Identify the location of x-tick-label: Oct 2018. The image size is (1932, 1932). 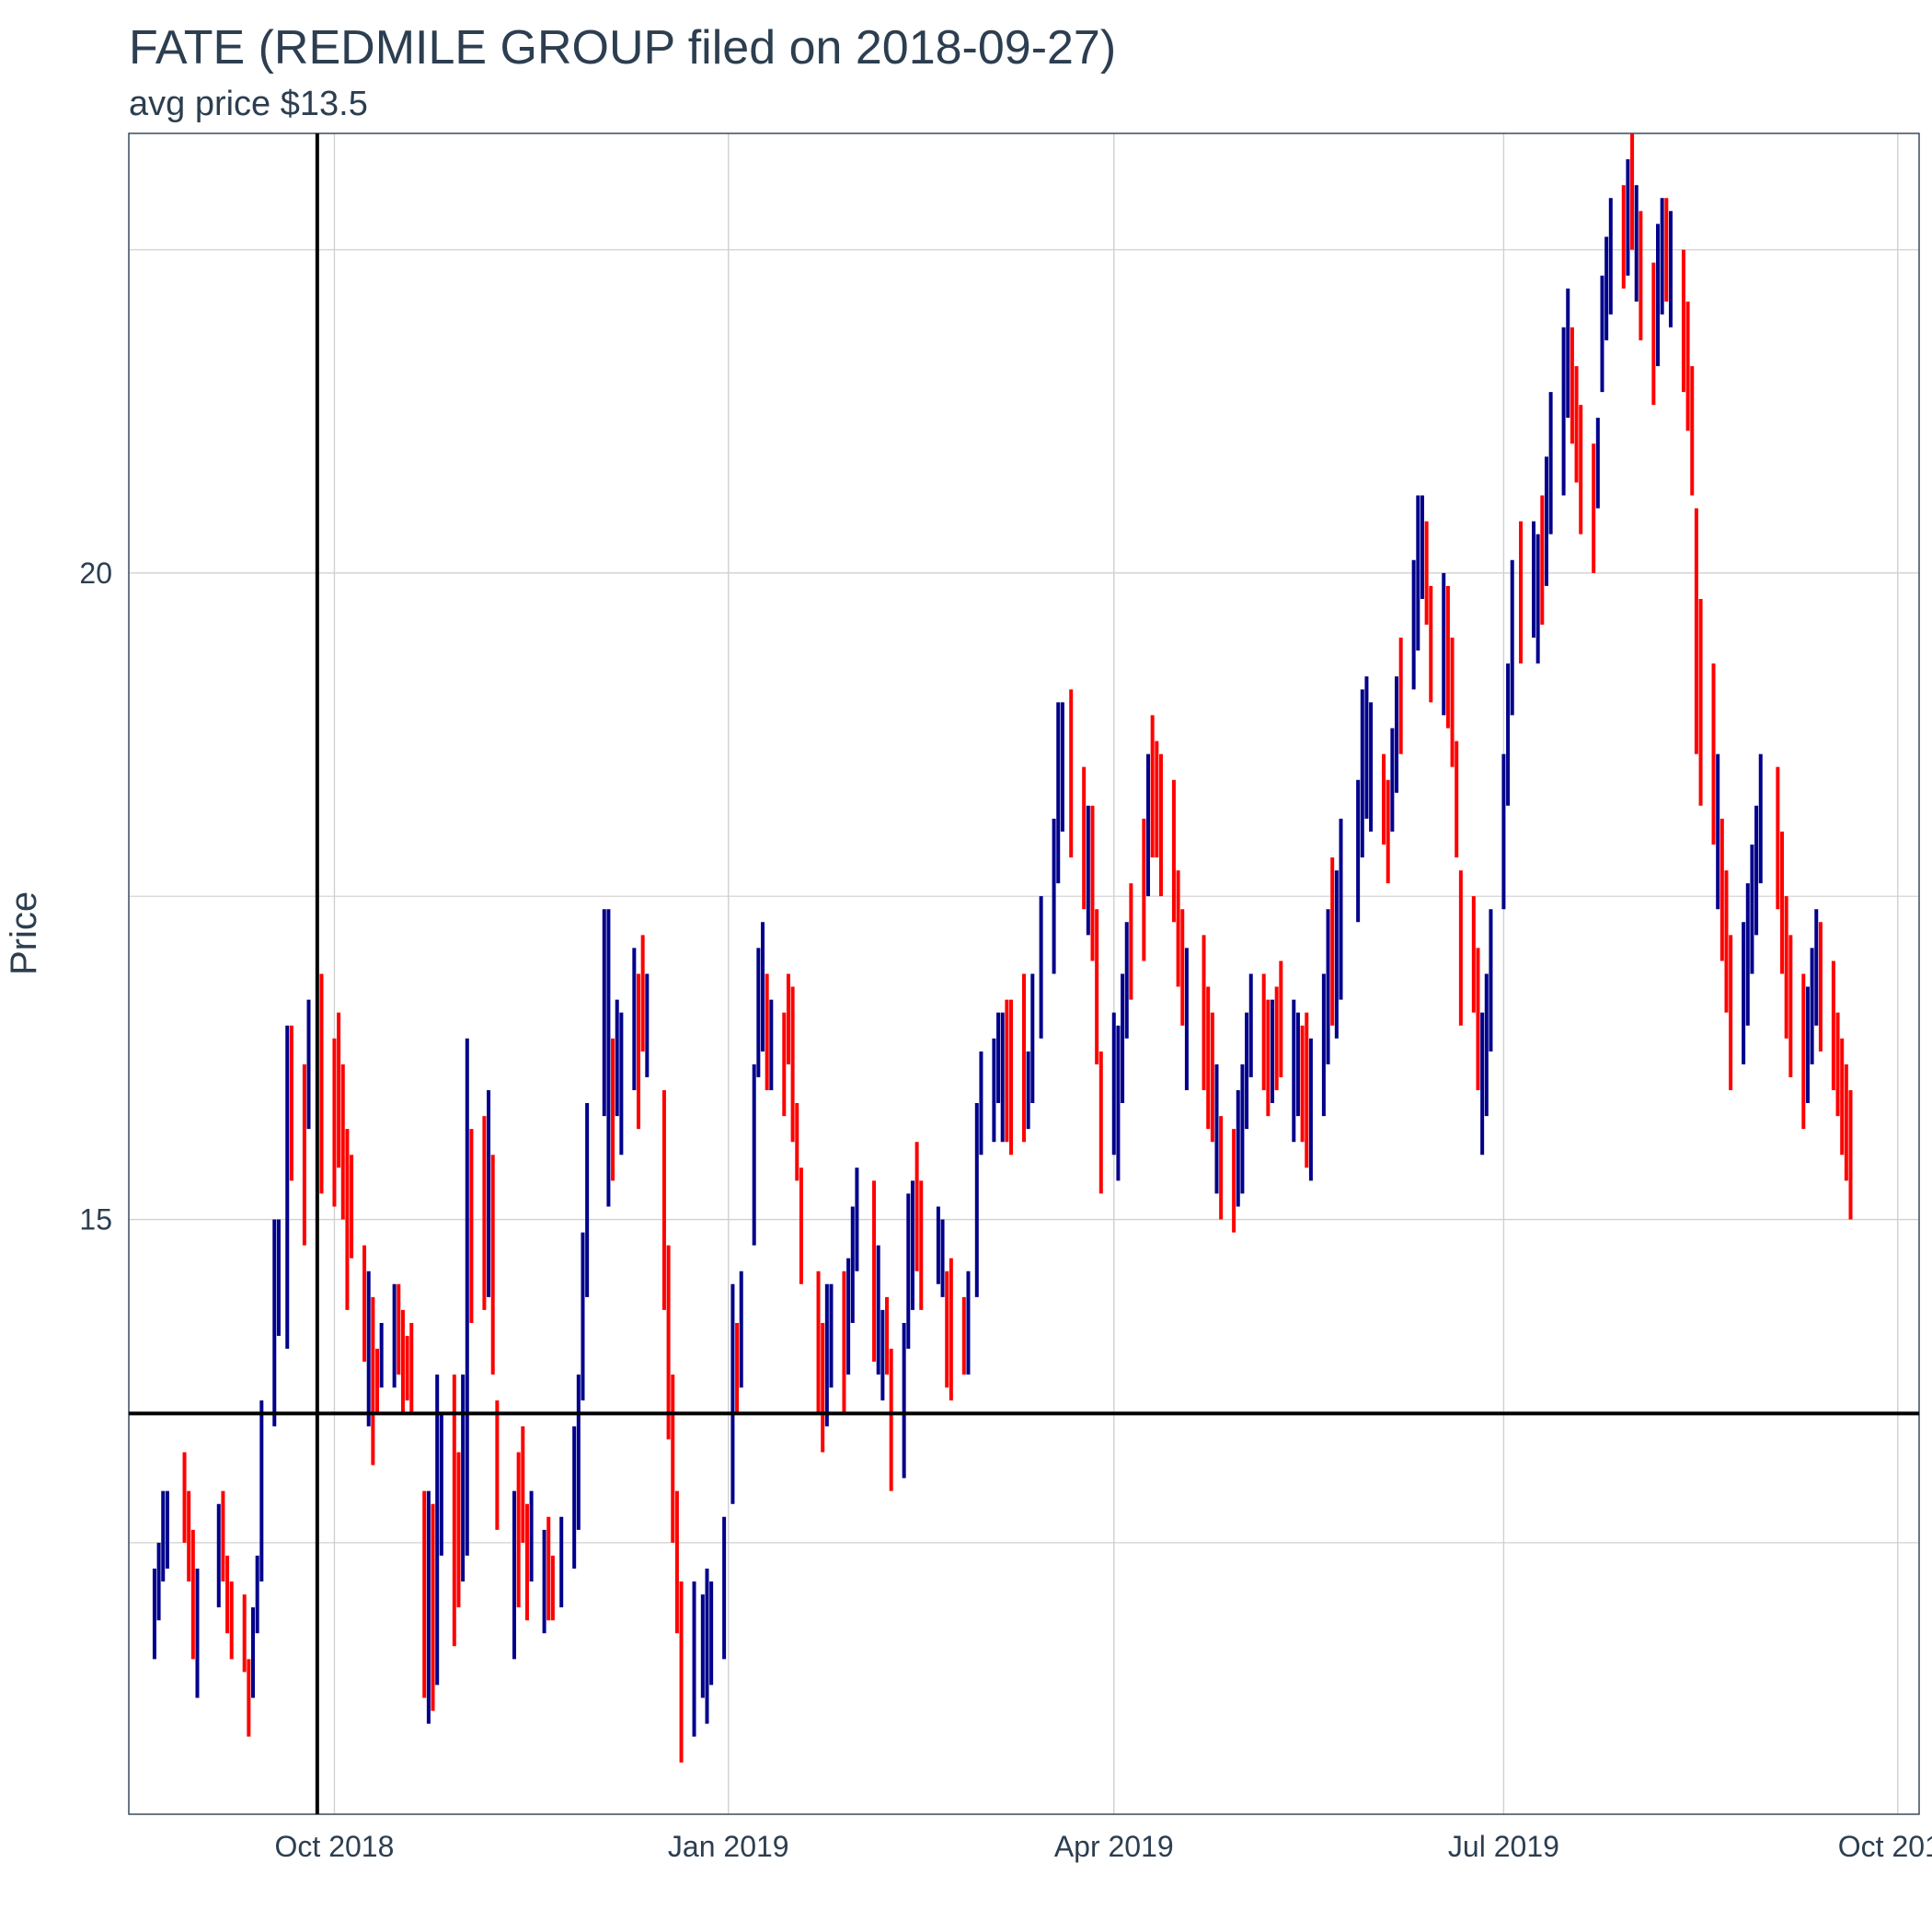
(335, 1846).